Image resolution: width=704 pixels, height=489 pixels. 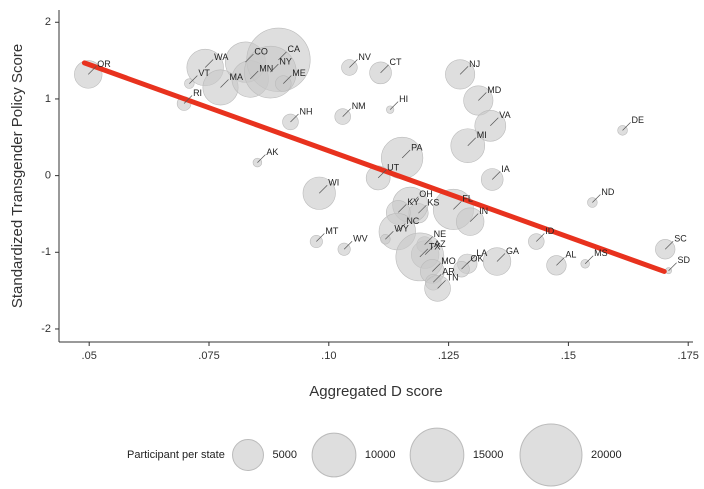 What do you see at coordinates (453, 278) in the screenshot?
I see `state-label: TN` at bounding box center [453, 278].